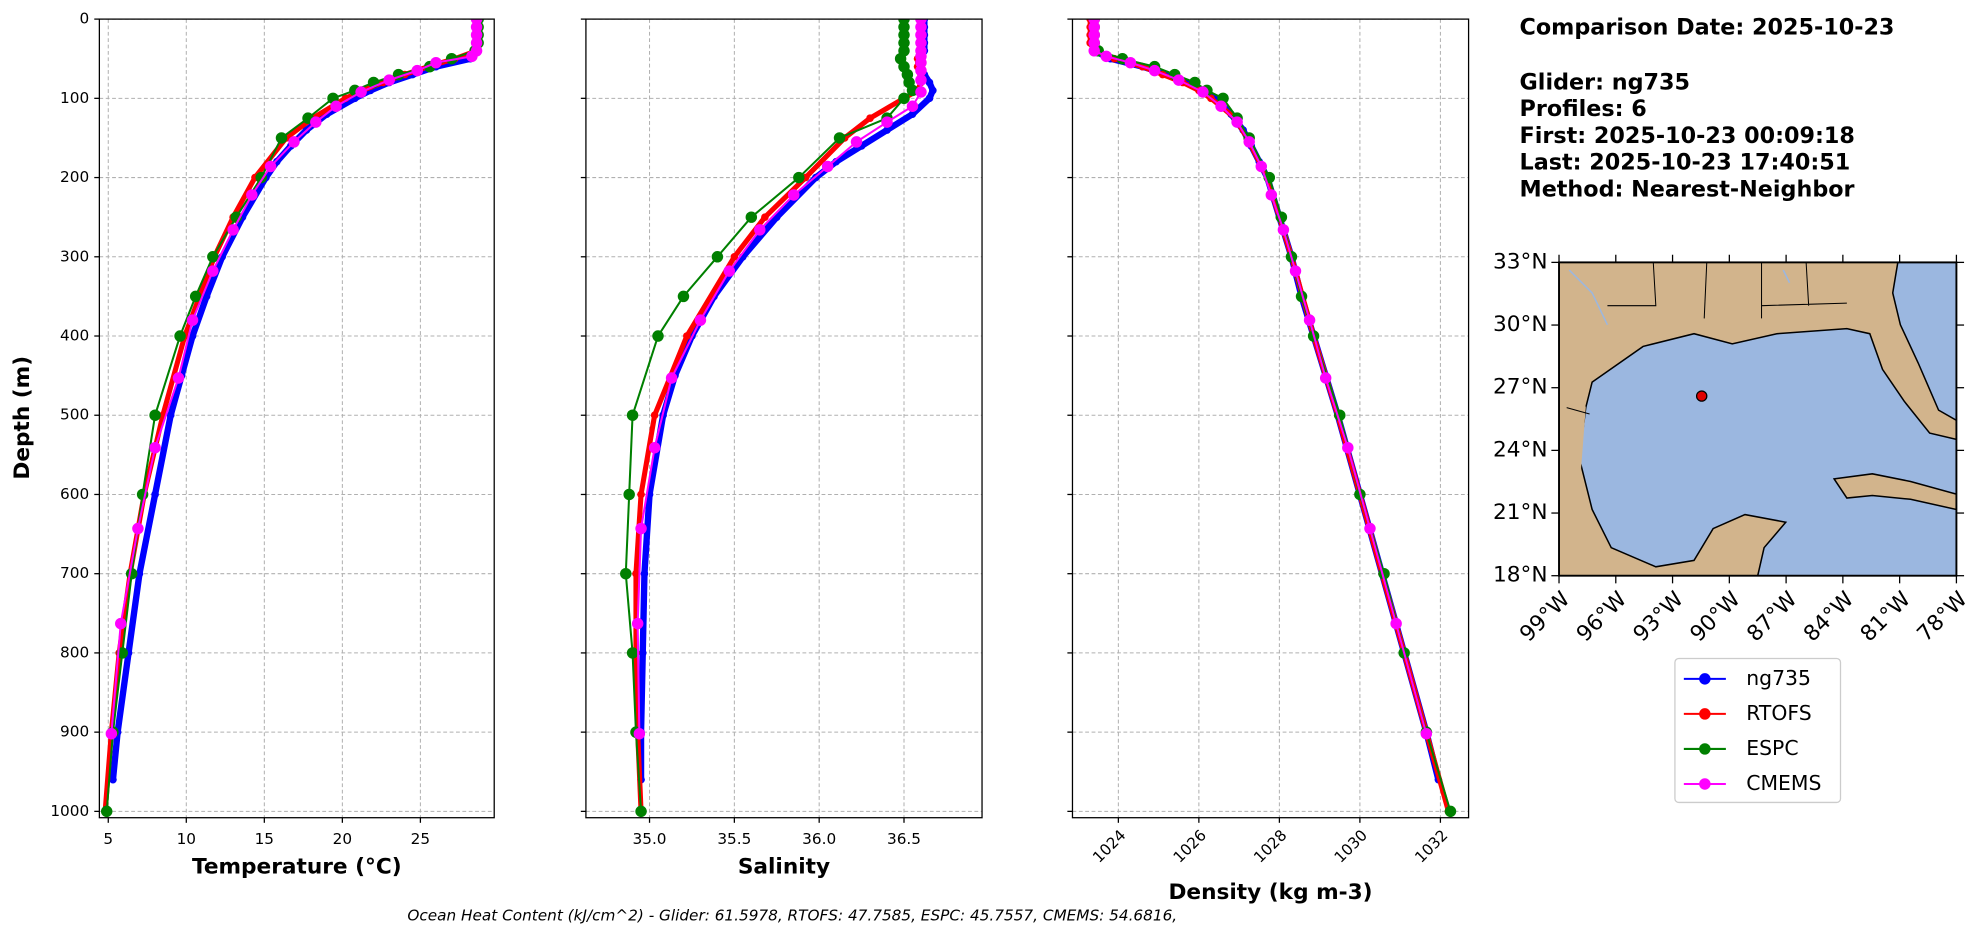 This screenshot has width=1987, height=934. Describe the element at coordinates (297, 866) in the screenshot. I see `x-axis-label: Temperature (°C)` at that location.